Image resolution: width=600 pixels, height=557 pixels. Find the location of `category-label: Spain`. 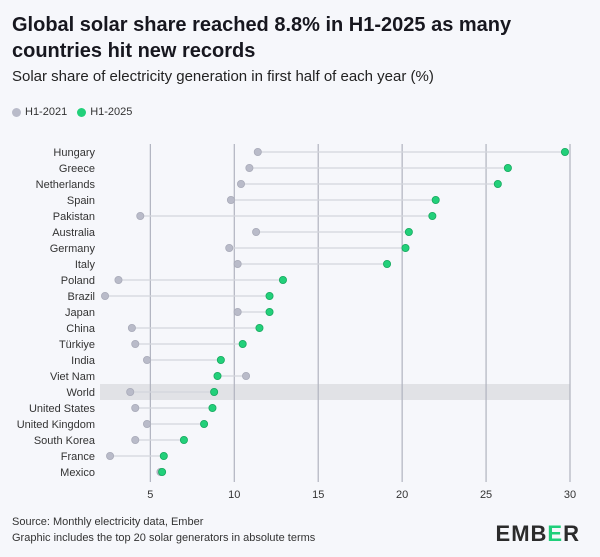

category-label: Spain is located at coordinates (81, 201).